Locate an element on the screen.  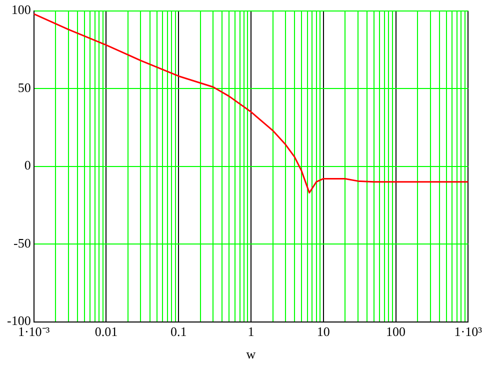
x-tick-label: 0.01 is located at coordinates (106, 332).